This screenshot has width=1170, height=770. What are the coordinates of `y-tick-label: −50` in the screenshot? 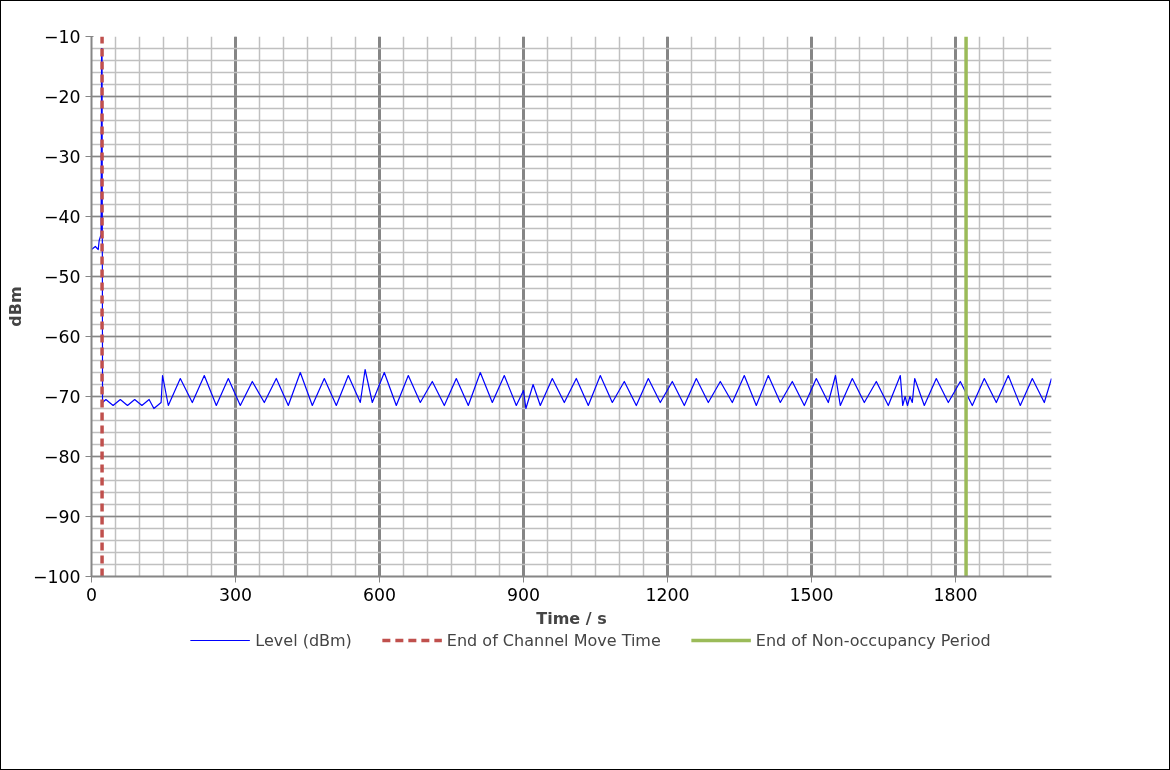 It's located at (62, 277).